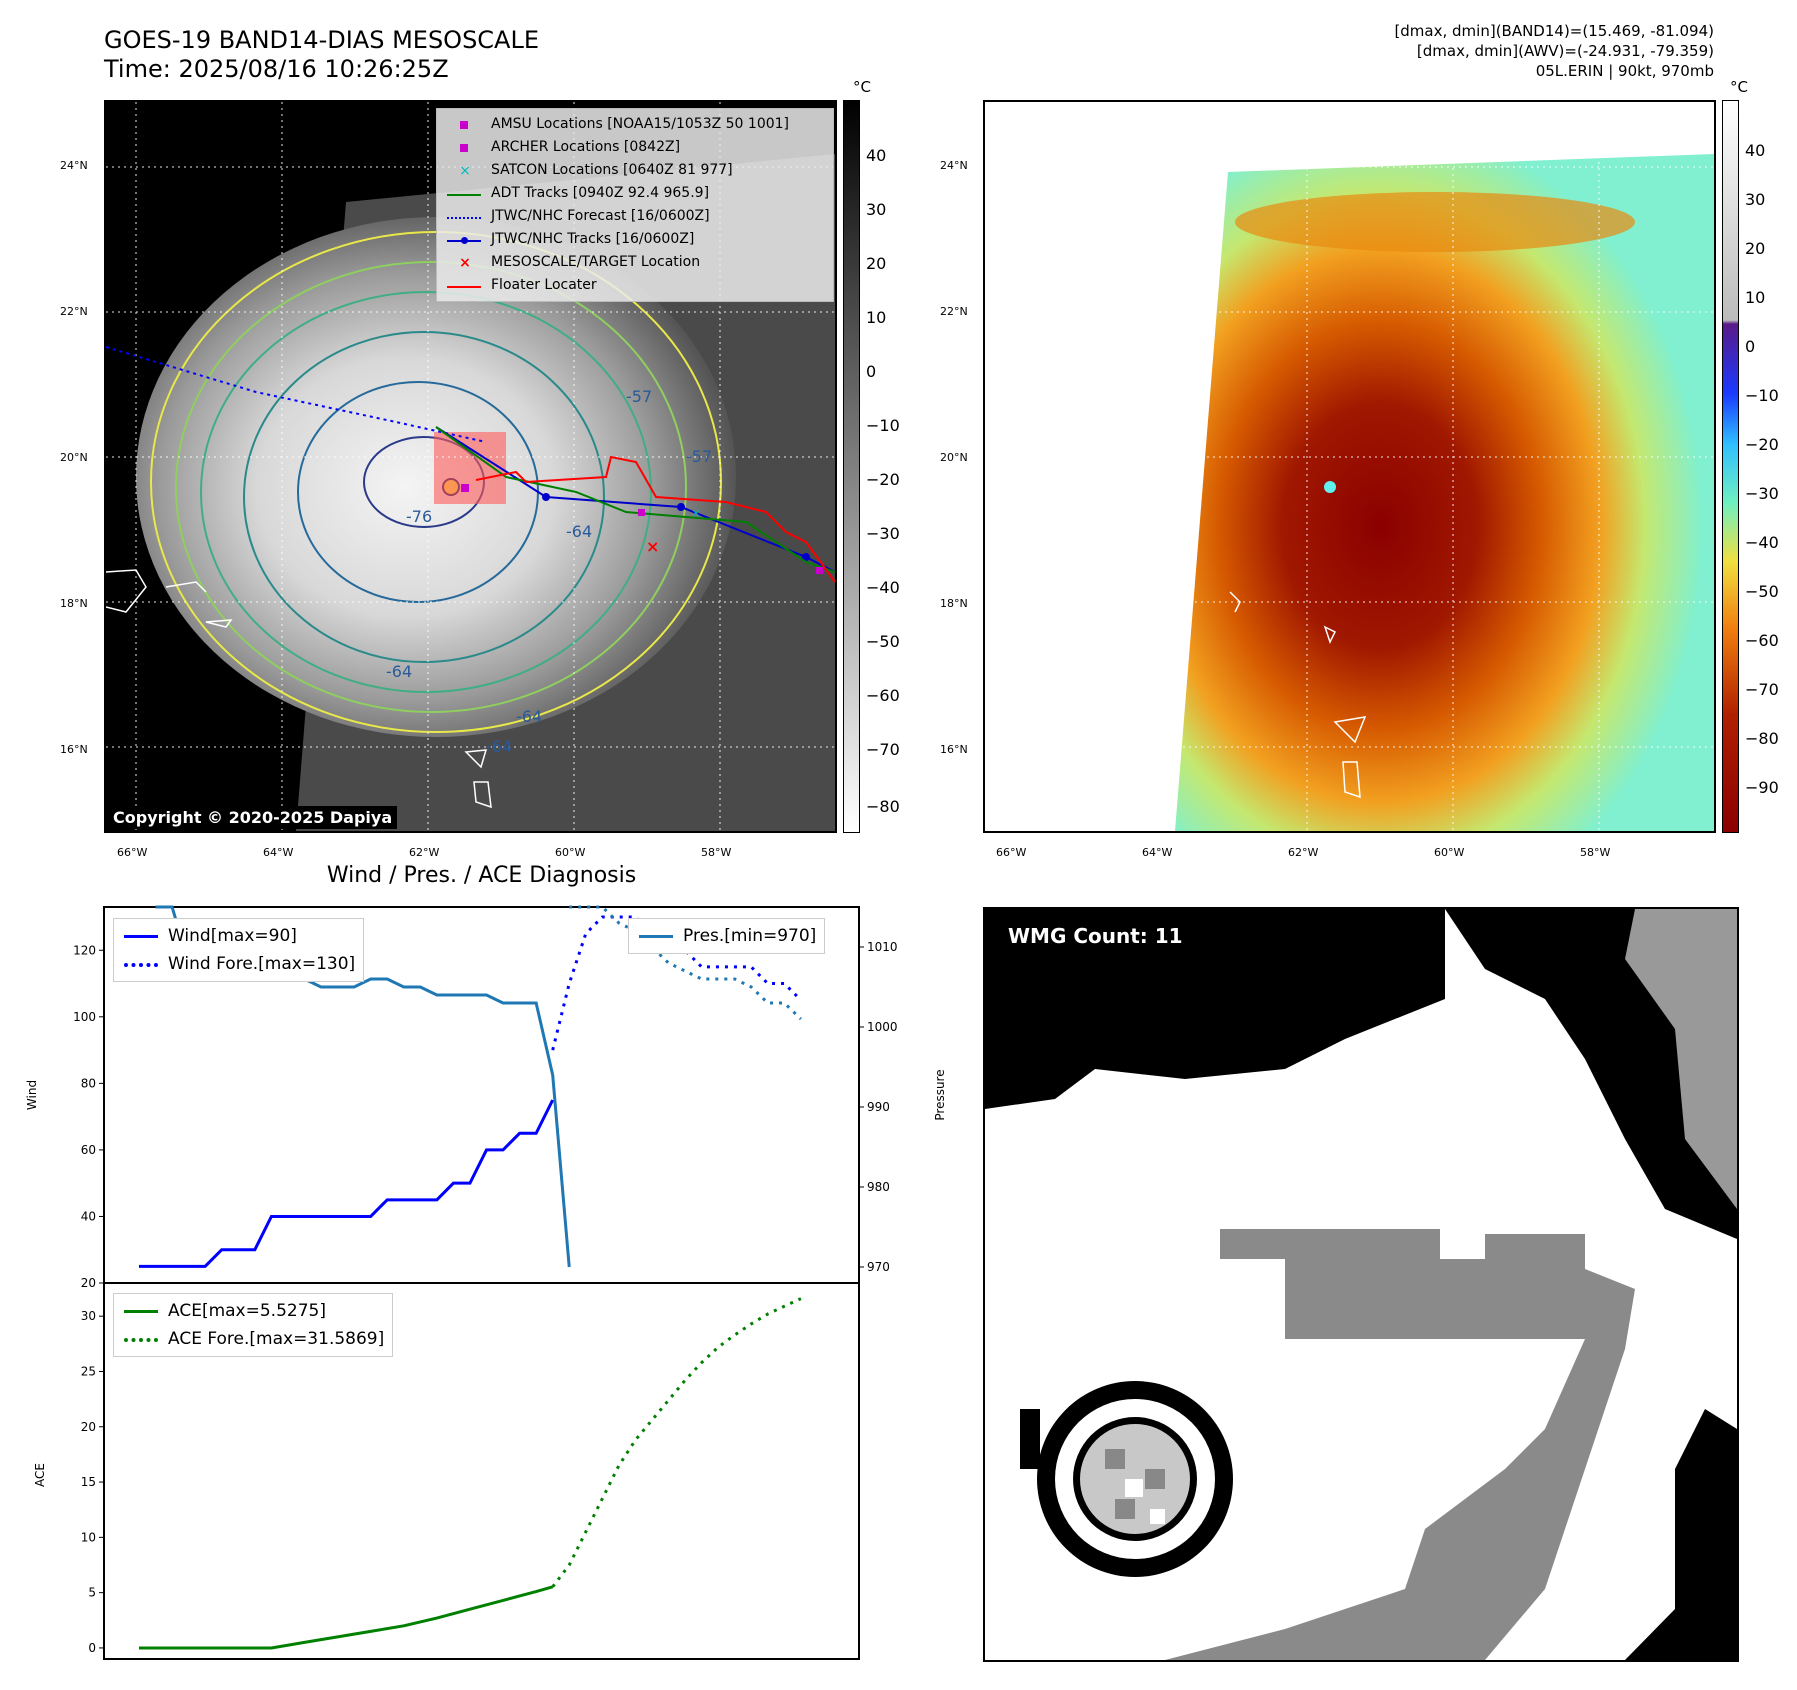 This screenshot has height=1690, width=1797. I want to click on diag-line-2: [dmax, dmin](AWV)=(-24.931, -79.359), so click(1565, 51).